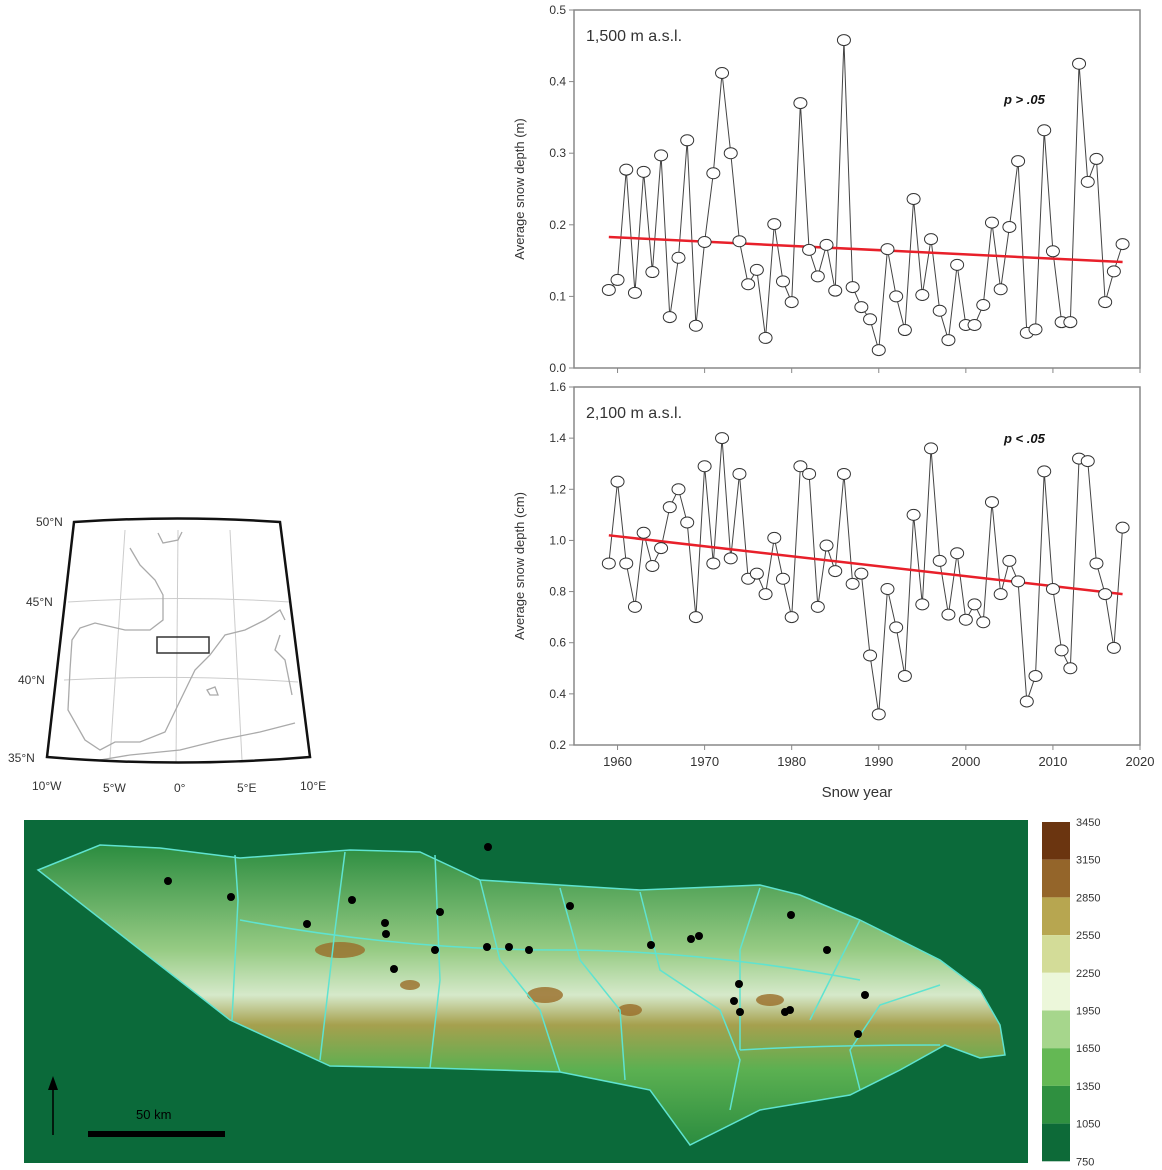 Image resolution: width=1162 pixels, height=1170 pixels. Describe the element at coordinates (557, 592) in the screenshot. I see `y-tick-label: 0.8` at that location.